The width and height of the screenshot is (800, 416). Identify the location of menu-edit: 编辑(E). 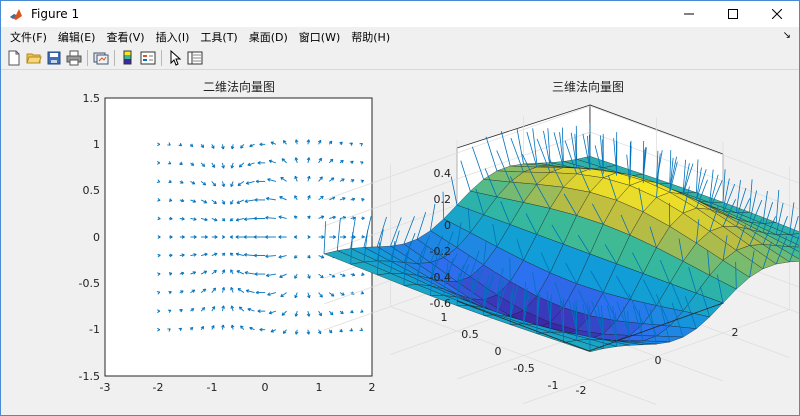
(76, 37).